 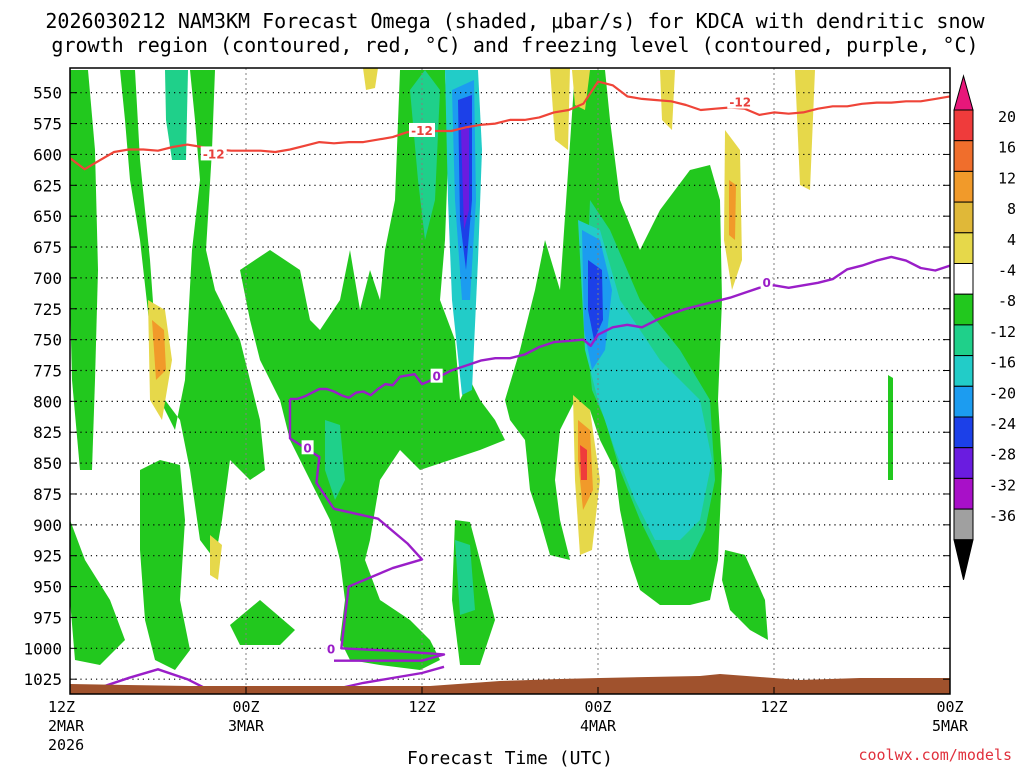 What do you see at coordinates (595, 300) in the screenshot?
I see `omega-region-royal` at bounding box center [595, 300].